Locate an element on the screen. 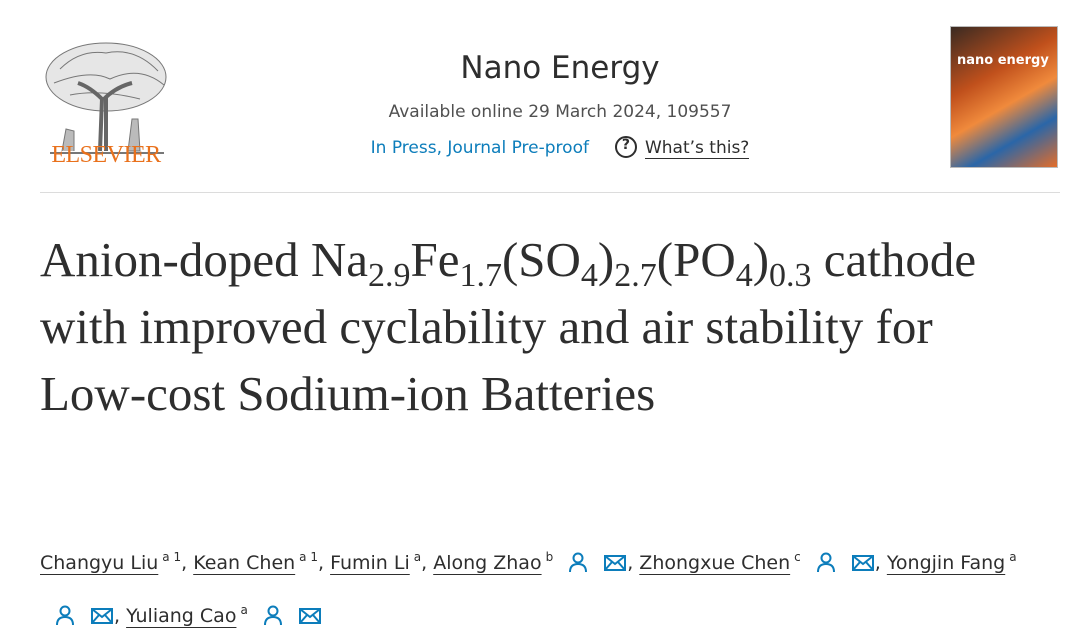  author-name: Along Zhao is located at coordinates (487, 563).